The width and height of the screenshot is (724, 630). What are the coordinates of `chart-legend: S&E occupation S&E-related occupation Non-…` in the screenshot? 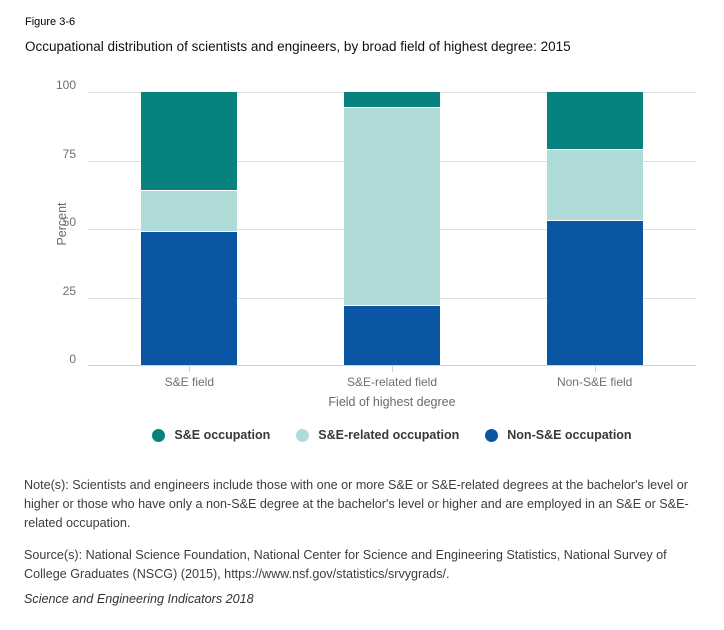 It's located at (392, 435).